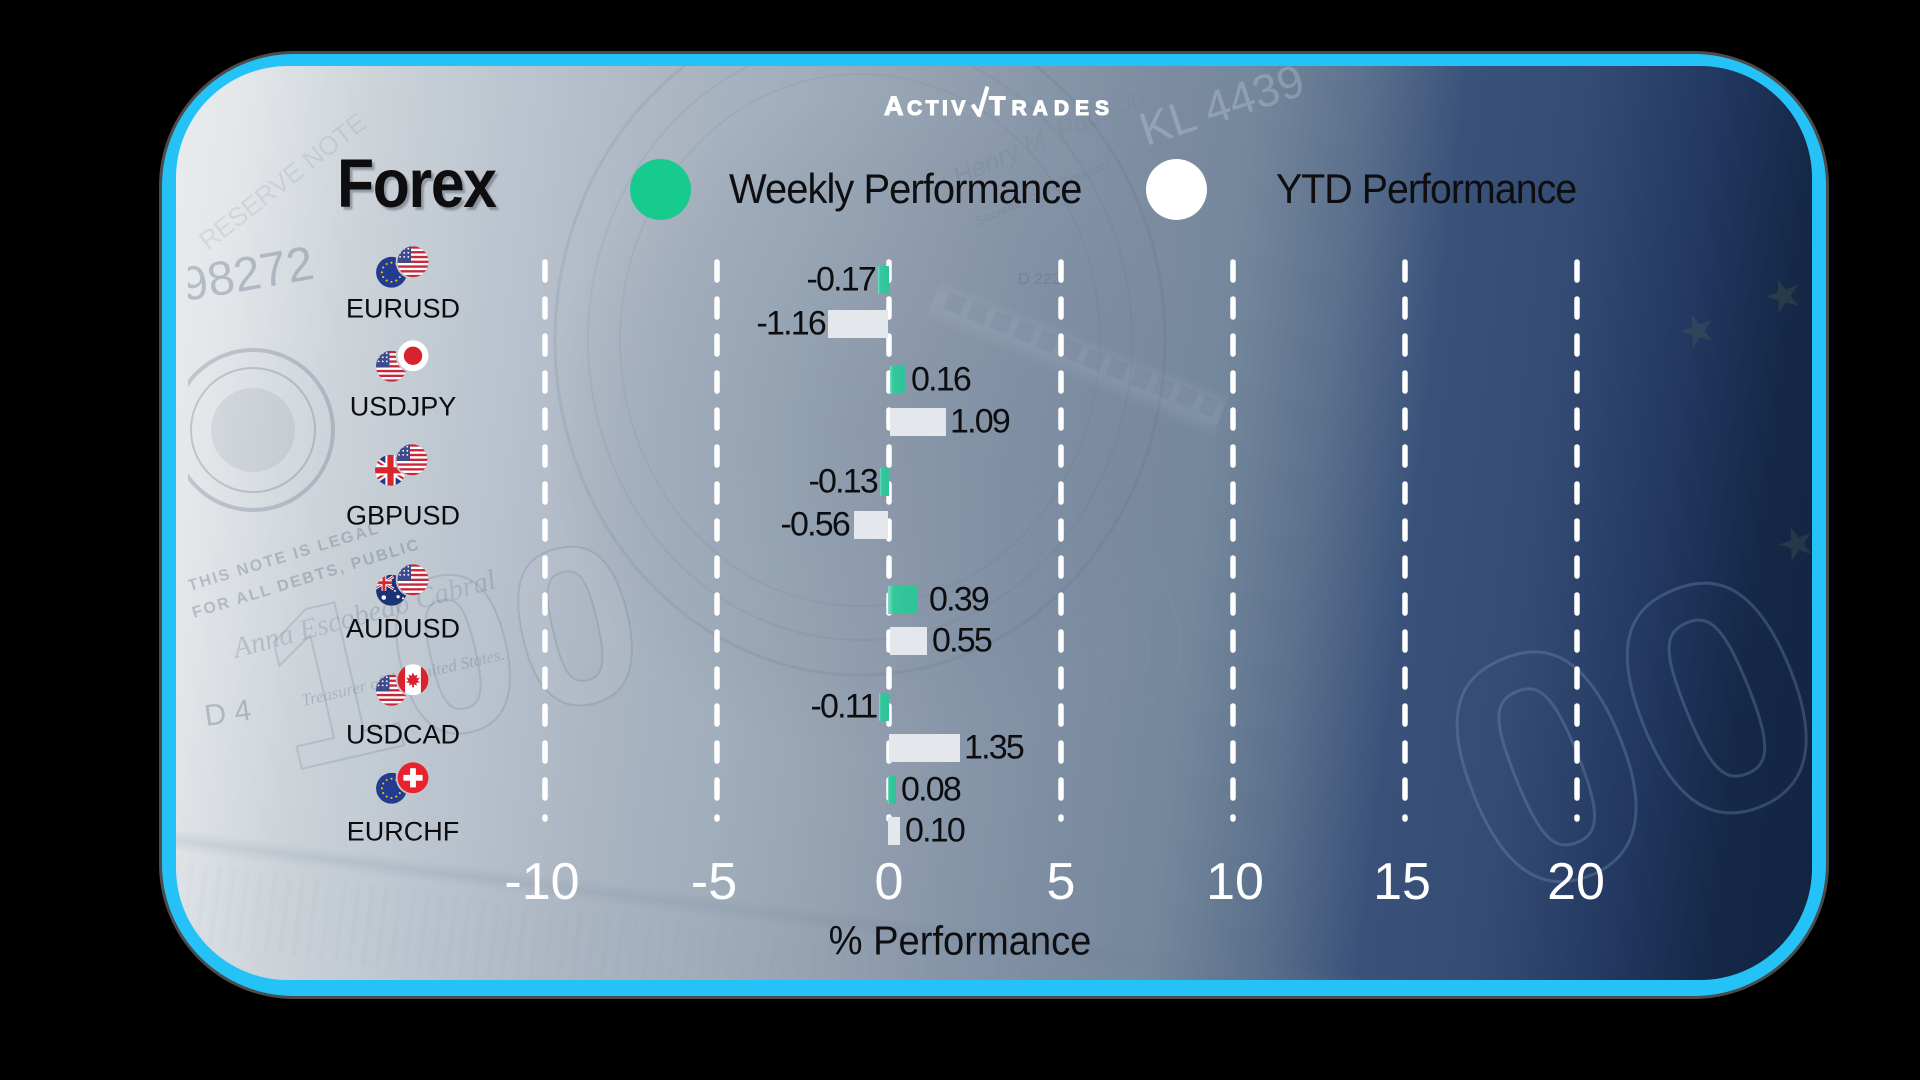  I want to click on svg-text: D 4, so click(227, 713).